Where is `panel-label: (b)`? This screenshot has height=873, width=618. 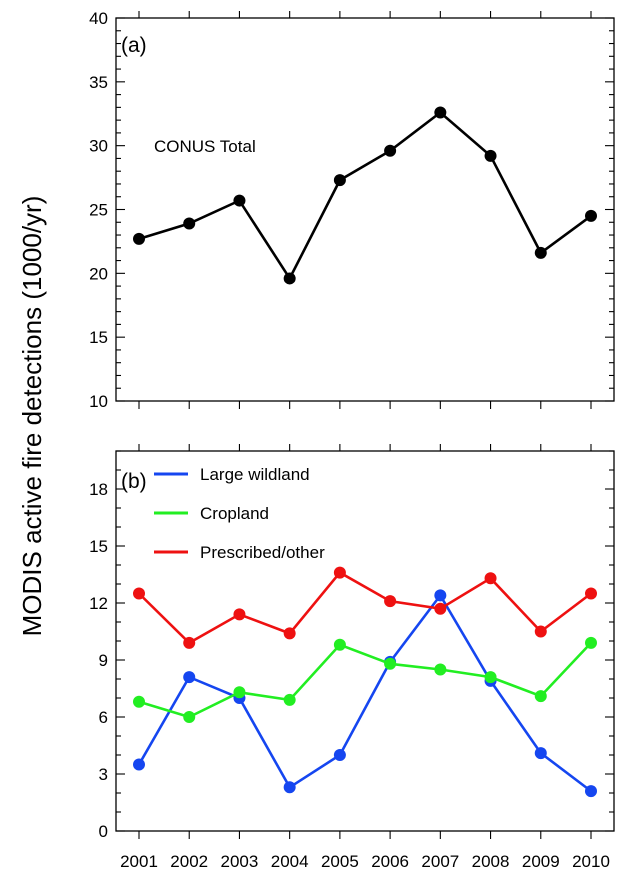
panel-label: (b) is located at coordinates (134, 481).